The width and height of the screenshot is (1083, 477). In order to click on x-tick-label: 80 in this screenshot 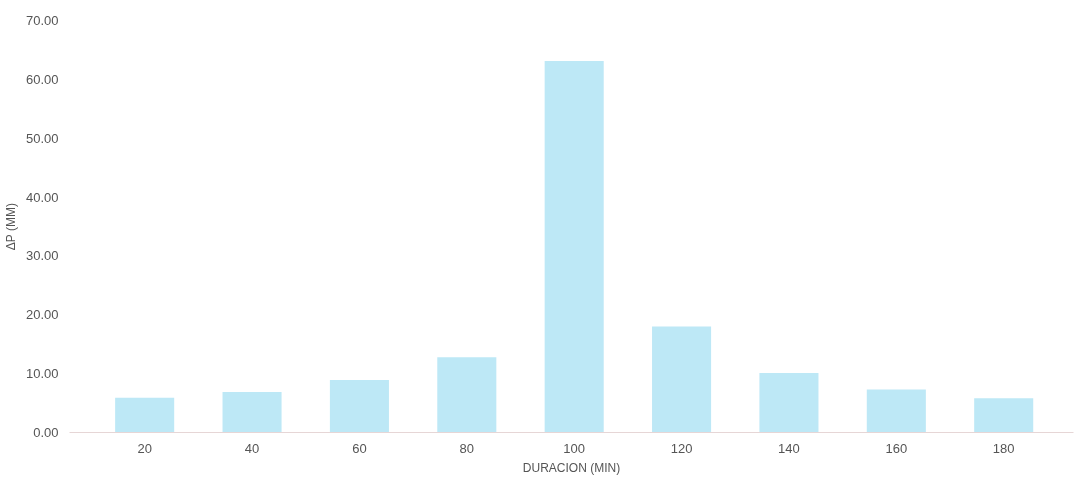, I will do `click(467, 448)`.